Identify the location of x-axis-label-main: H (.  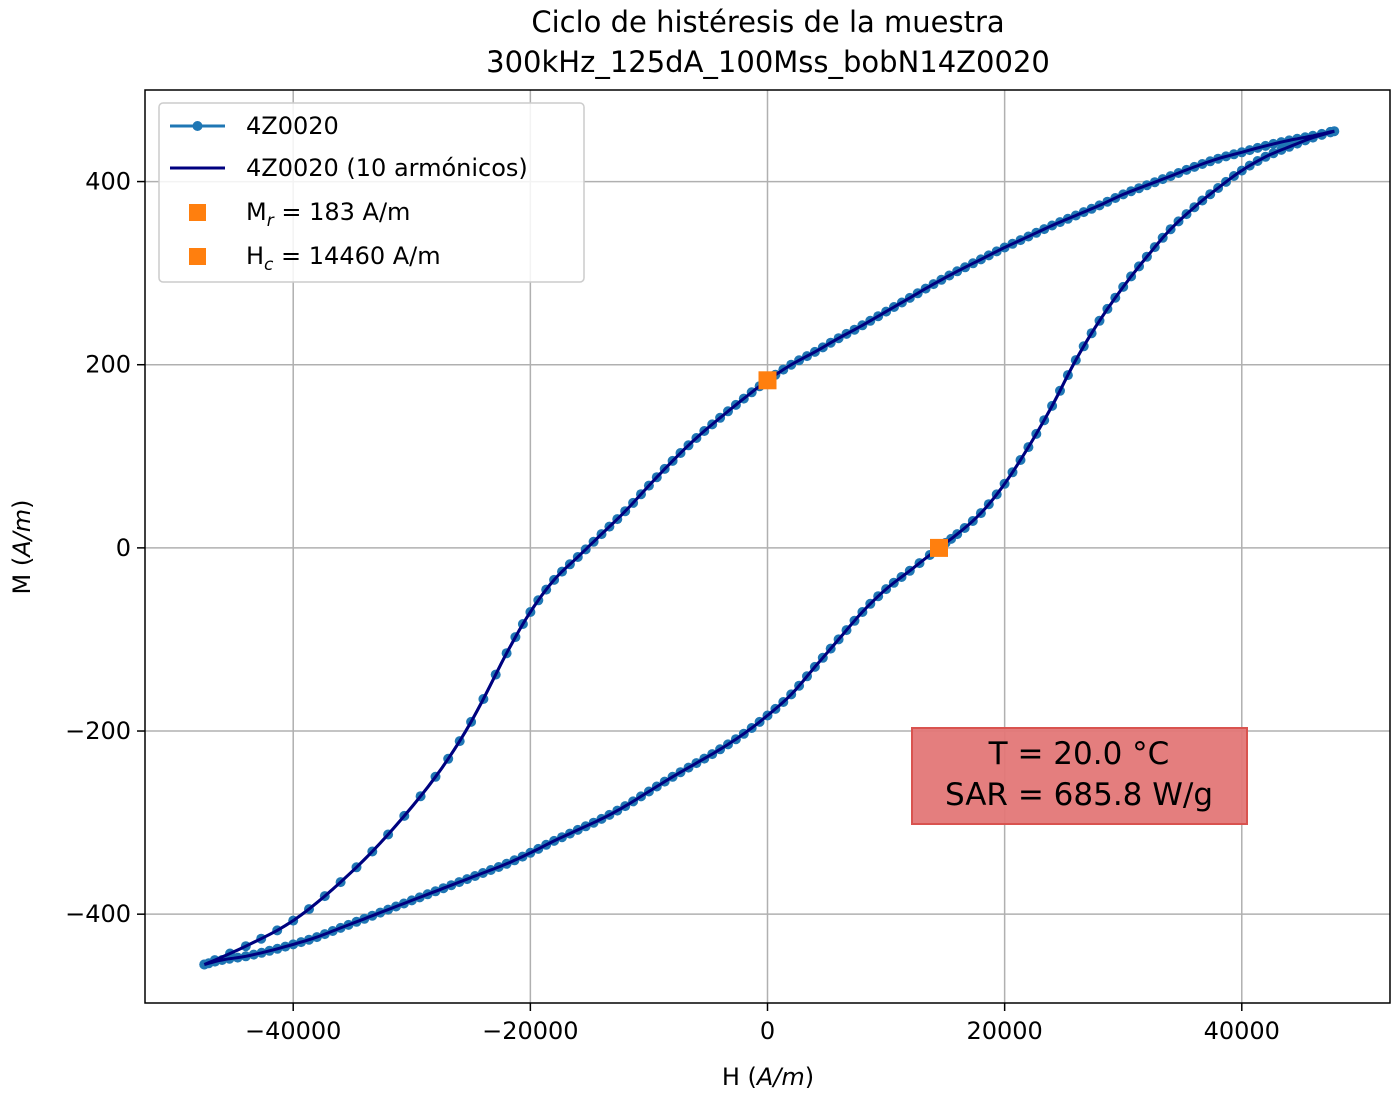
(739, 1077).